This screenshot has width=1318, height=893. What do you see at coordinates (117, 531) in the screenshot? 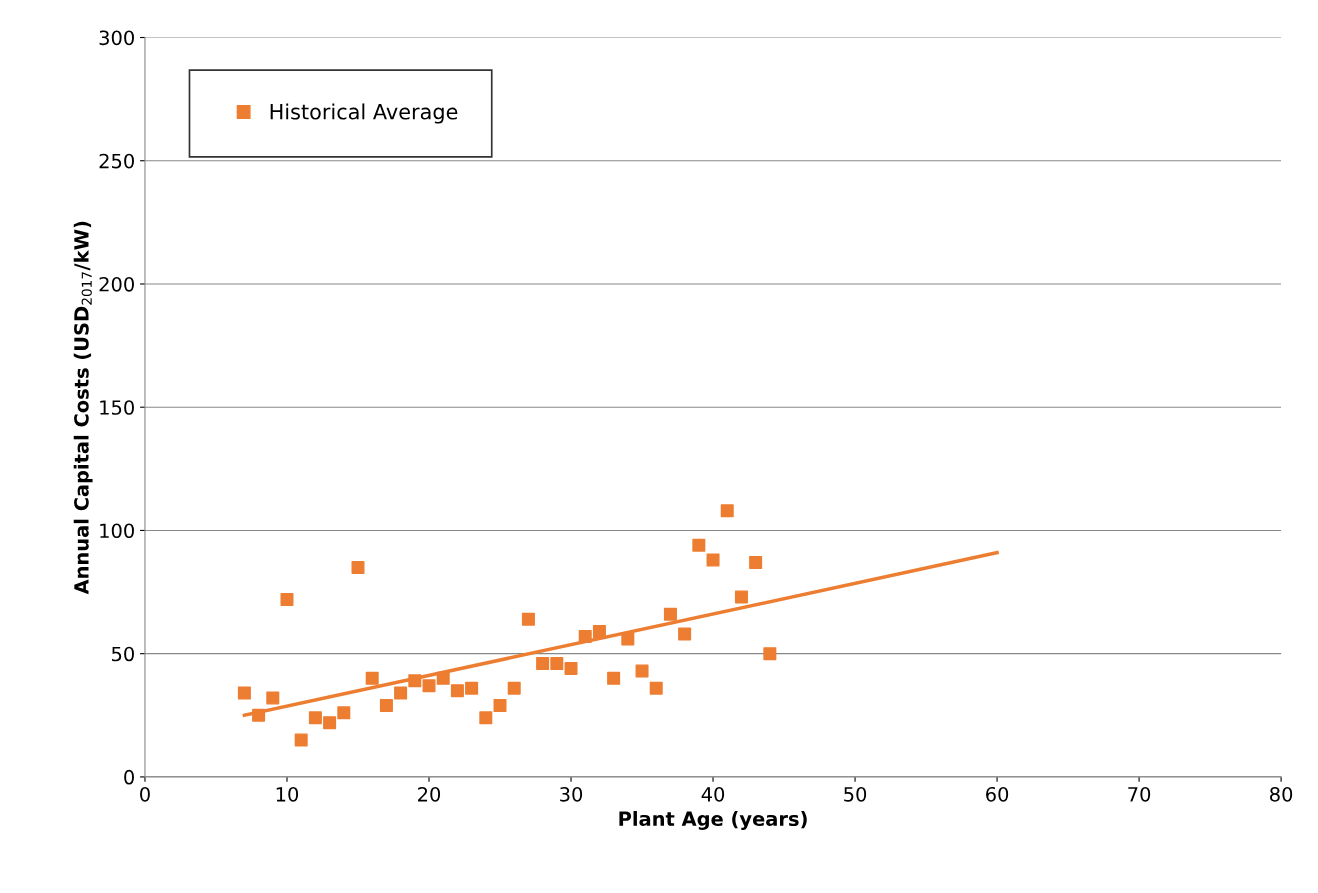
I see `y-tick-label: 100` at bounding box center [117, 531].